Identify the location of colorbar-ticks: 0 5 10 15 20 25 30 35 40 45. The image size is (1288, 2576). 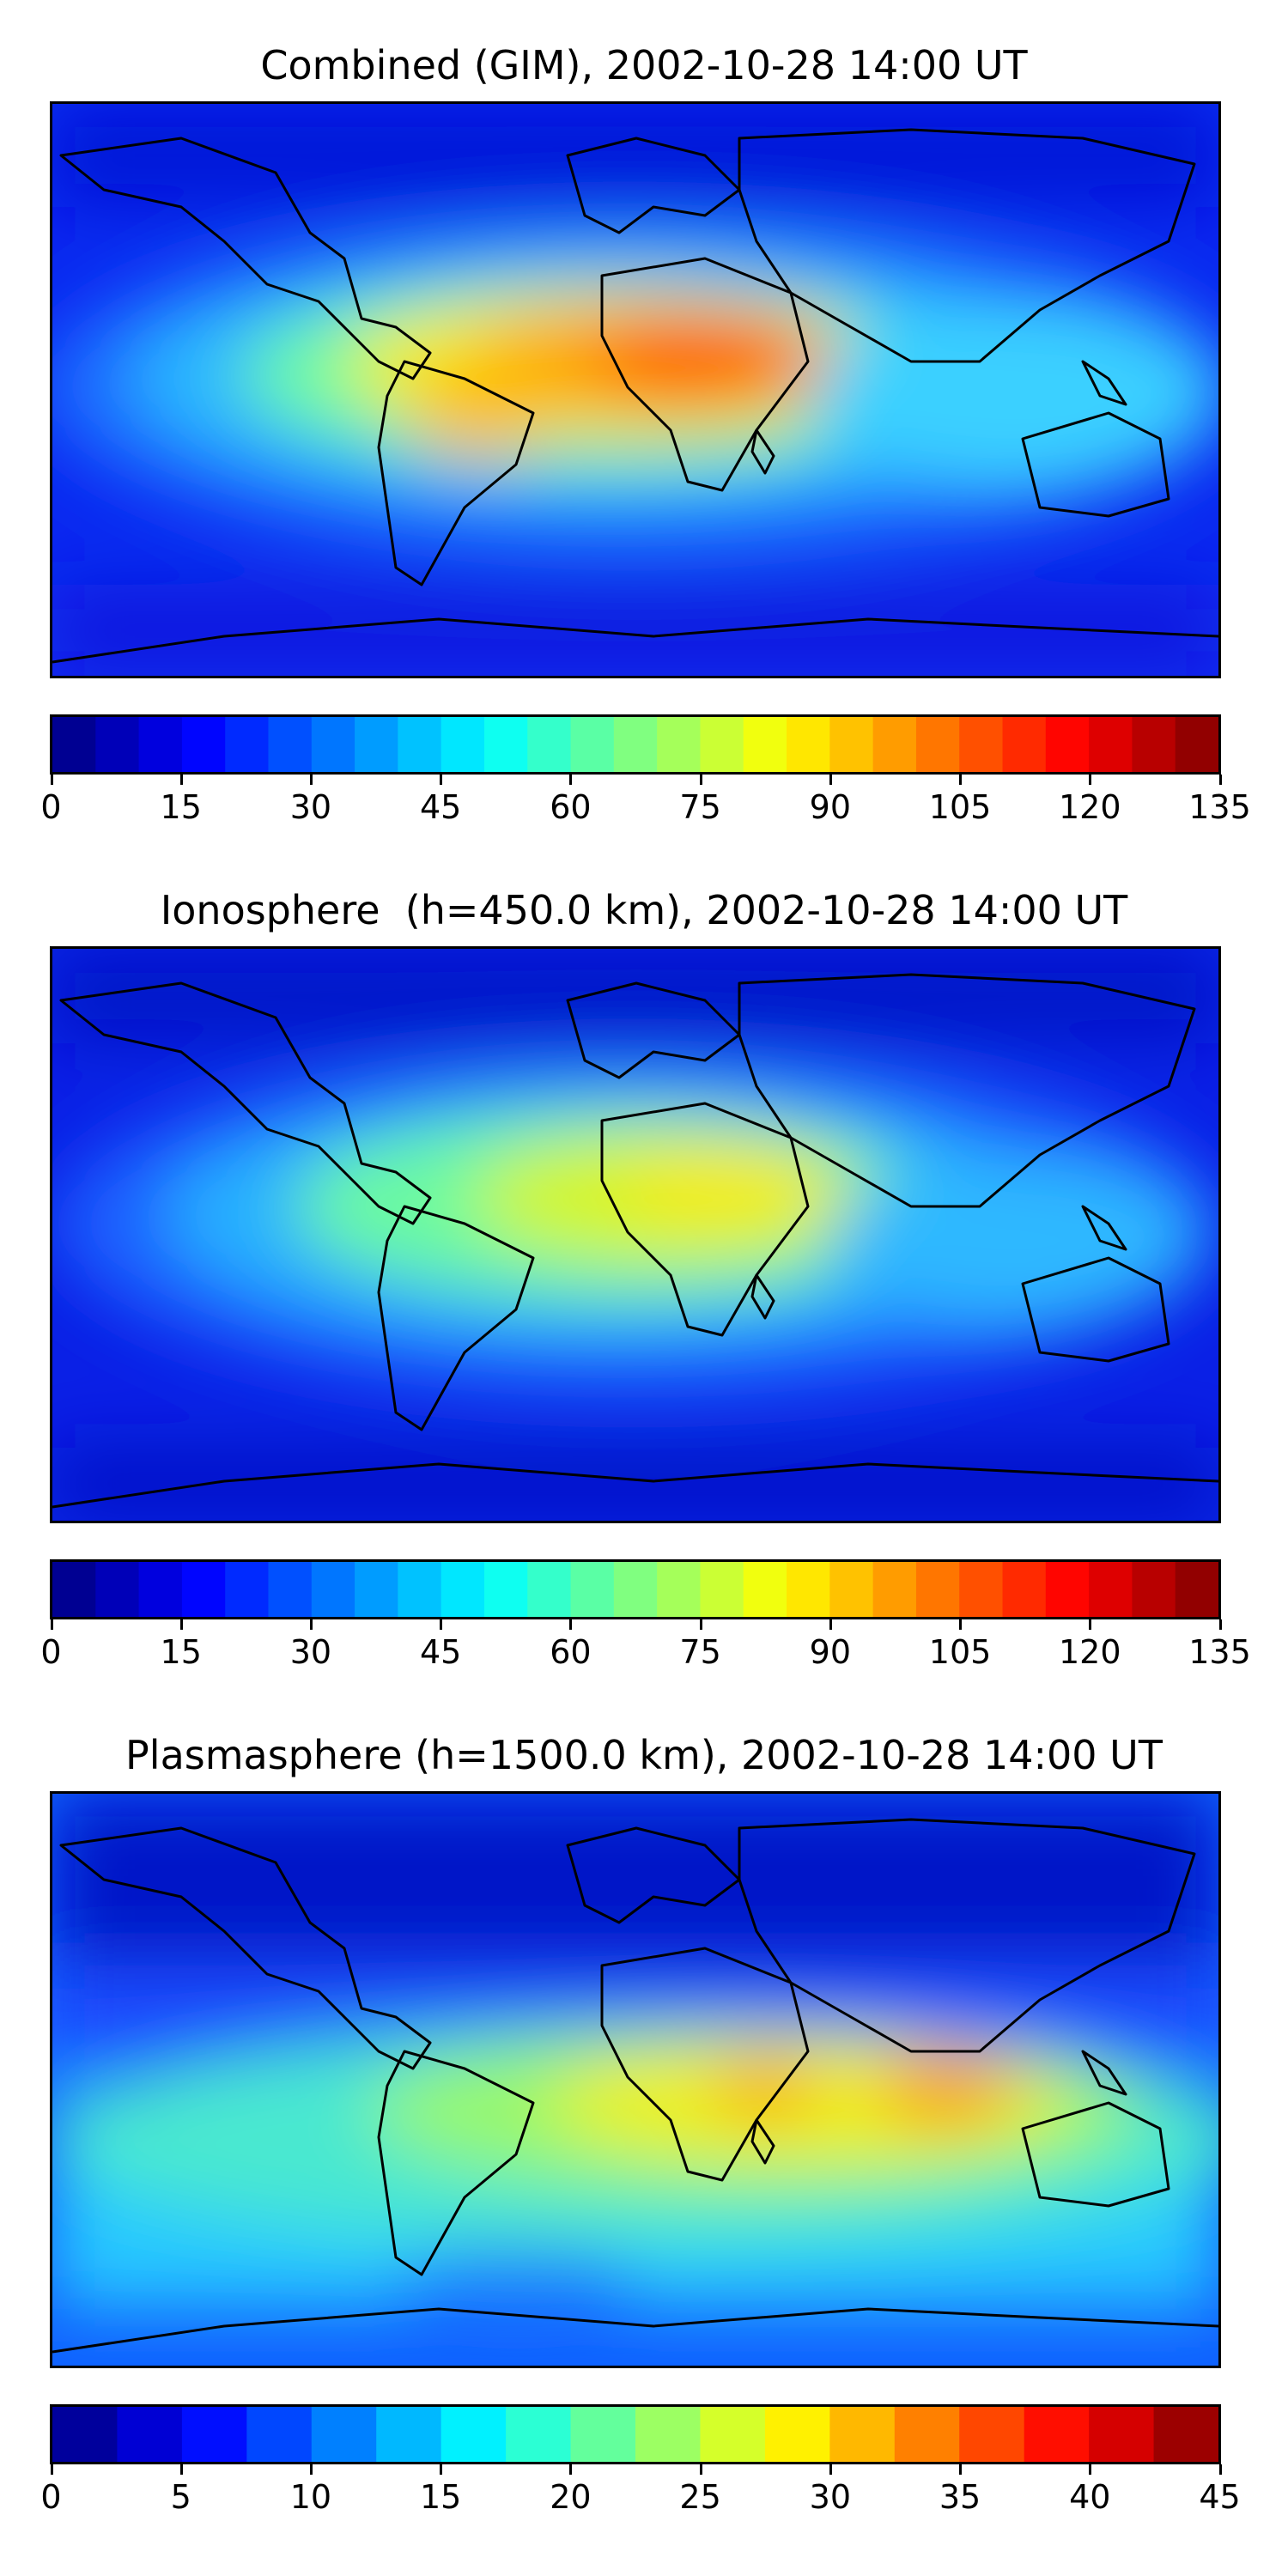
(640, 2490).